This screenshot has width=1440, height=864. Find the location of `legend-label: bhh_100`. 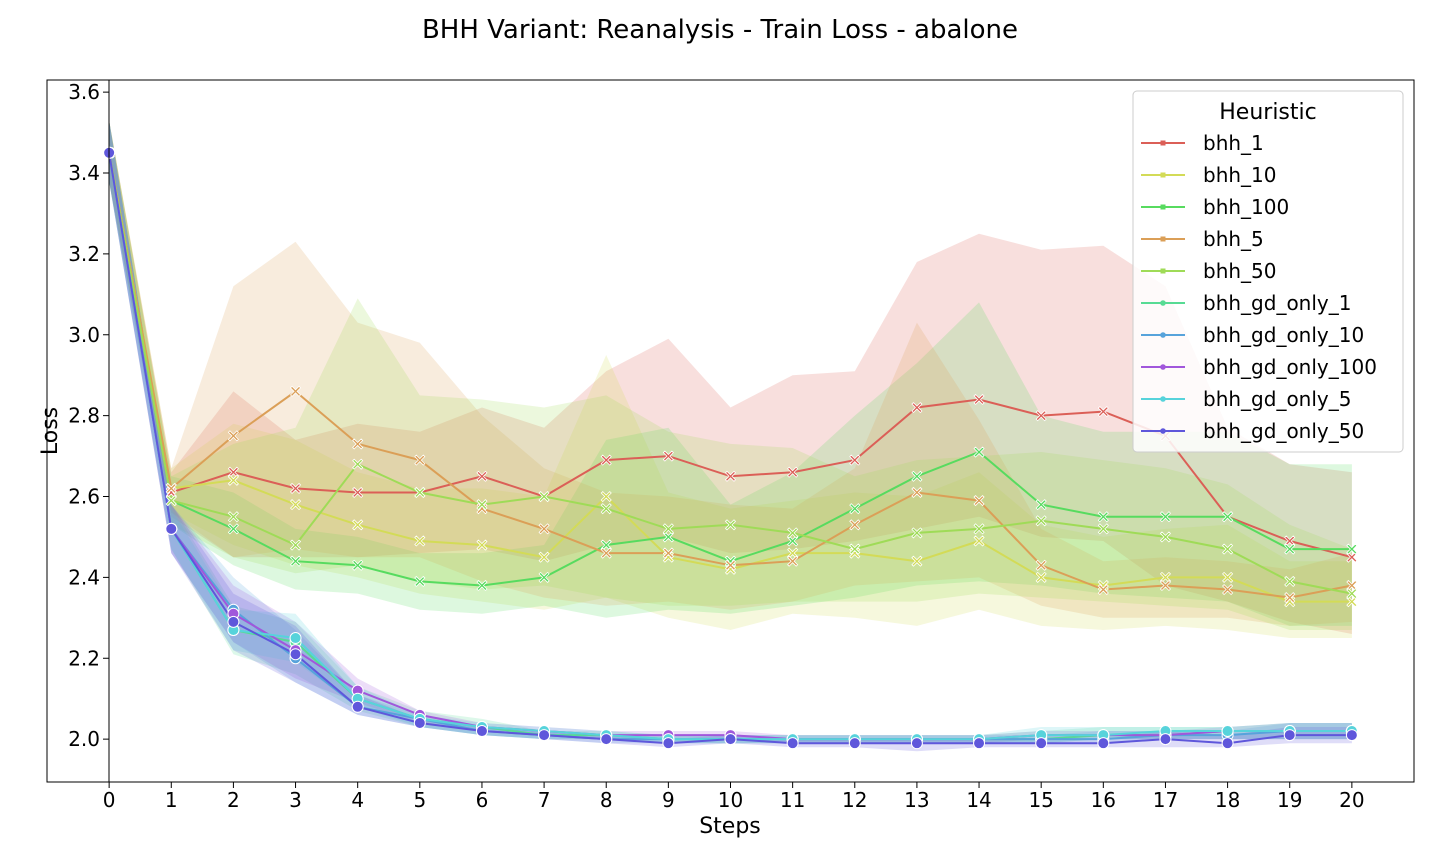

legend-label: bhh_100 is located at coordinates (1246, 207).